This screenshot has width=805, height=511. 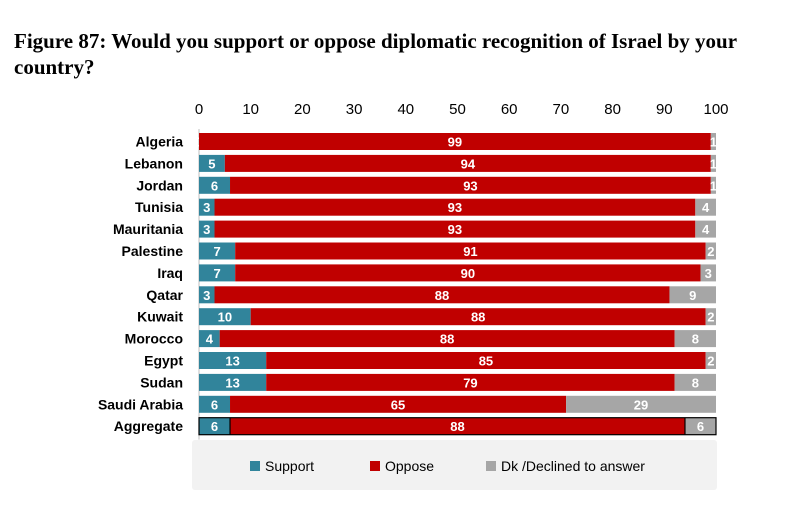 What do you see at coordinates (255, 466) in the screenshot?
I see `legend-swatch-support` at bounding box center [255, 466].